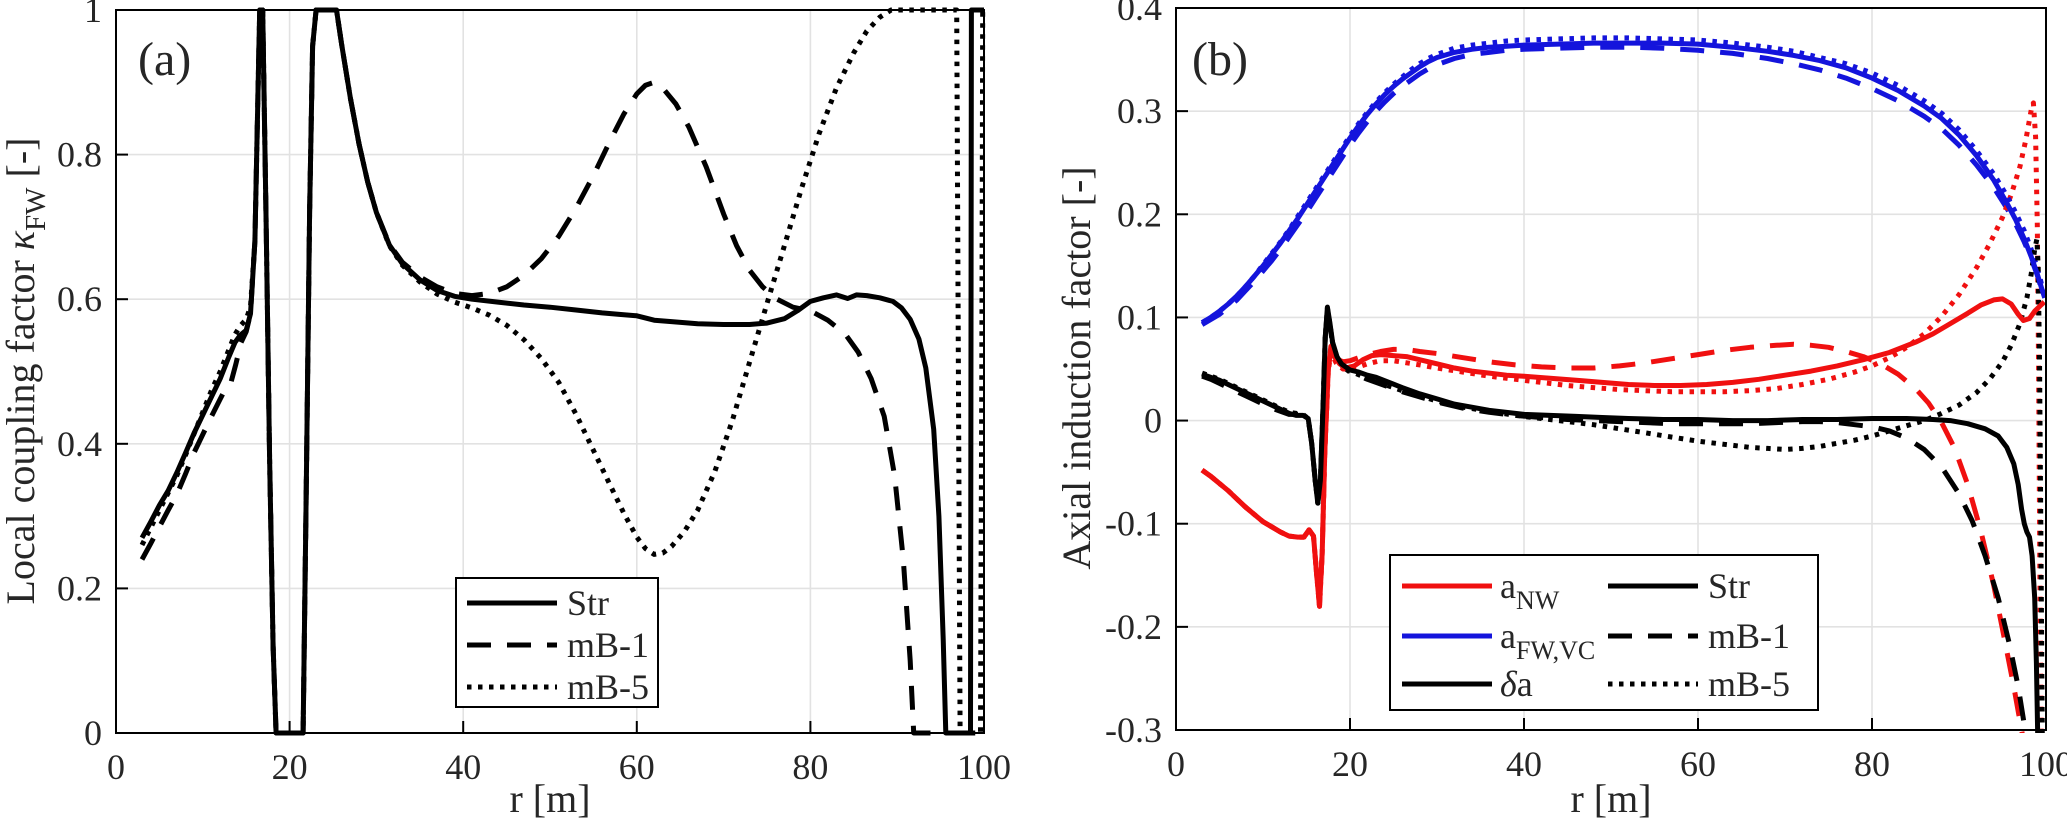 Image resolution: width=2067 pixels, height=838 pixels. What do you see at coordinates (1220, 59) in the screenshot?
I see `panel-label: (b)` at bounding box center [1220, 59].